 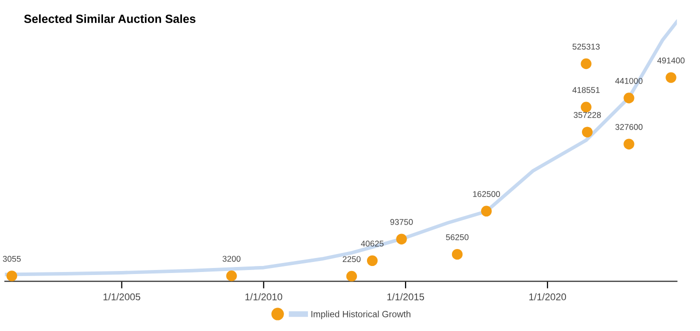 I want to click on x-tick-label: 1/1/2020, so click(x=547, y=296).